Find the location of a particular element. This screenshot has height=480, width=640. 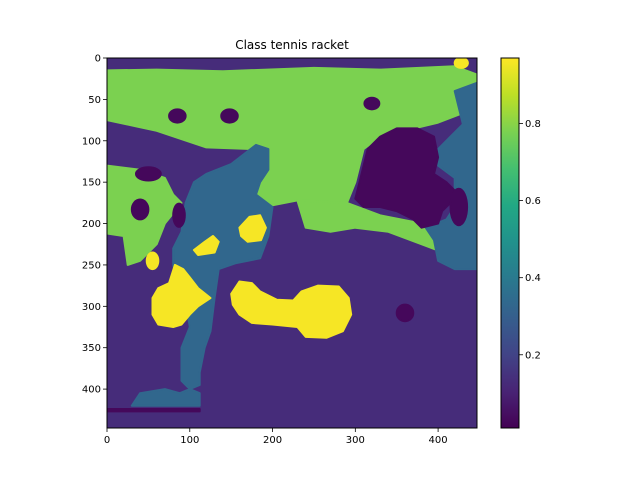

y-tick-label-400: 400 is located at coordinates (91, 390).